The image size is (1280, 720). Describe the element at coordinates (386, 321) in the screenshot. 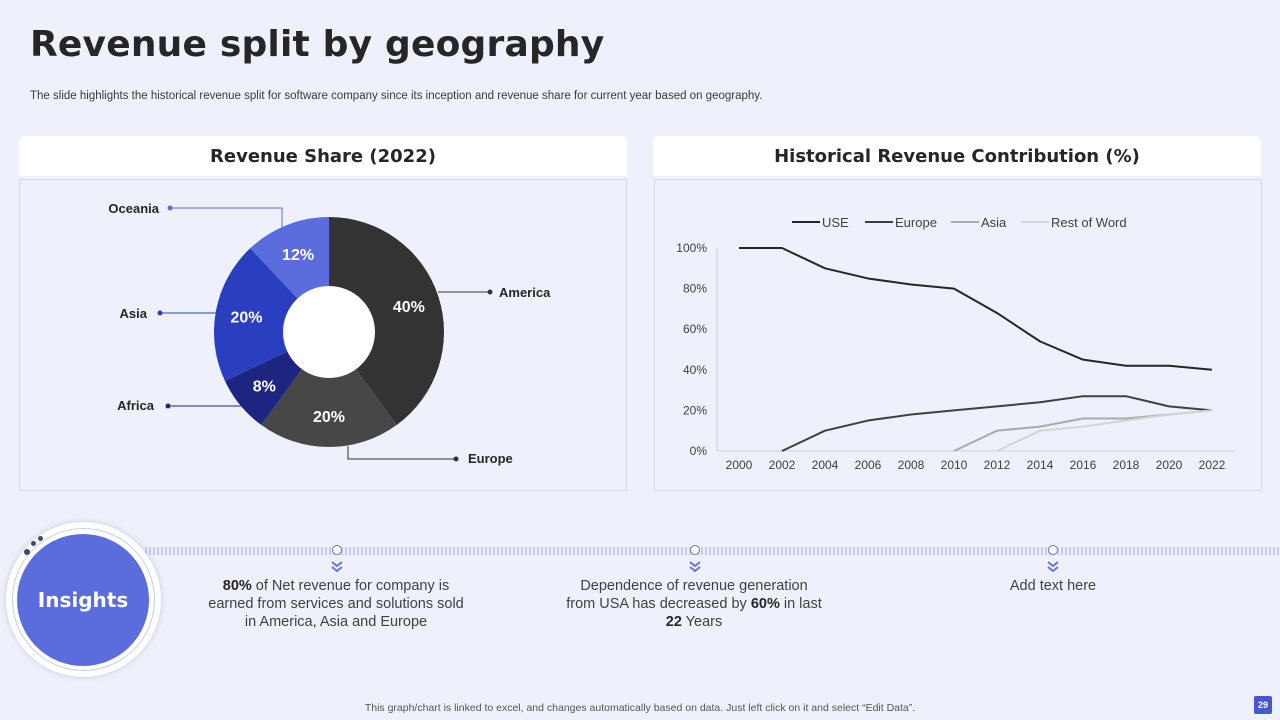

I see `pie-slice-america` at that location.